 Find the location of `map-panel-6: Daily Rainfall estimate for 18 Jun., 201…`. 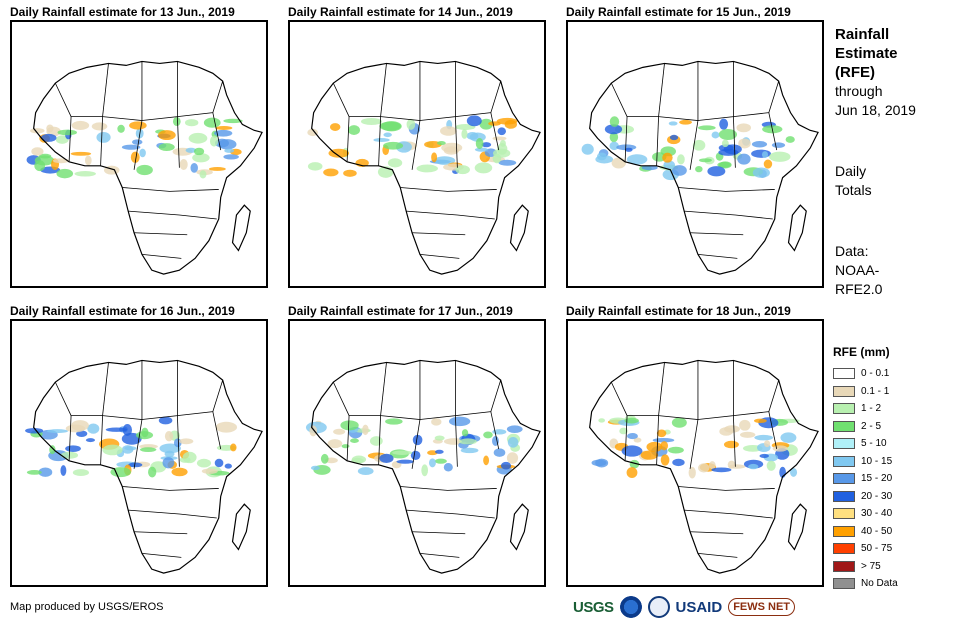

map-panel-6: Daily Rainfall estimate for 18 Jun., 201… is located at coordinates (697, 445).